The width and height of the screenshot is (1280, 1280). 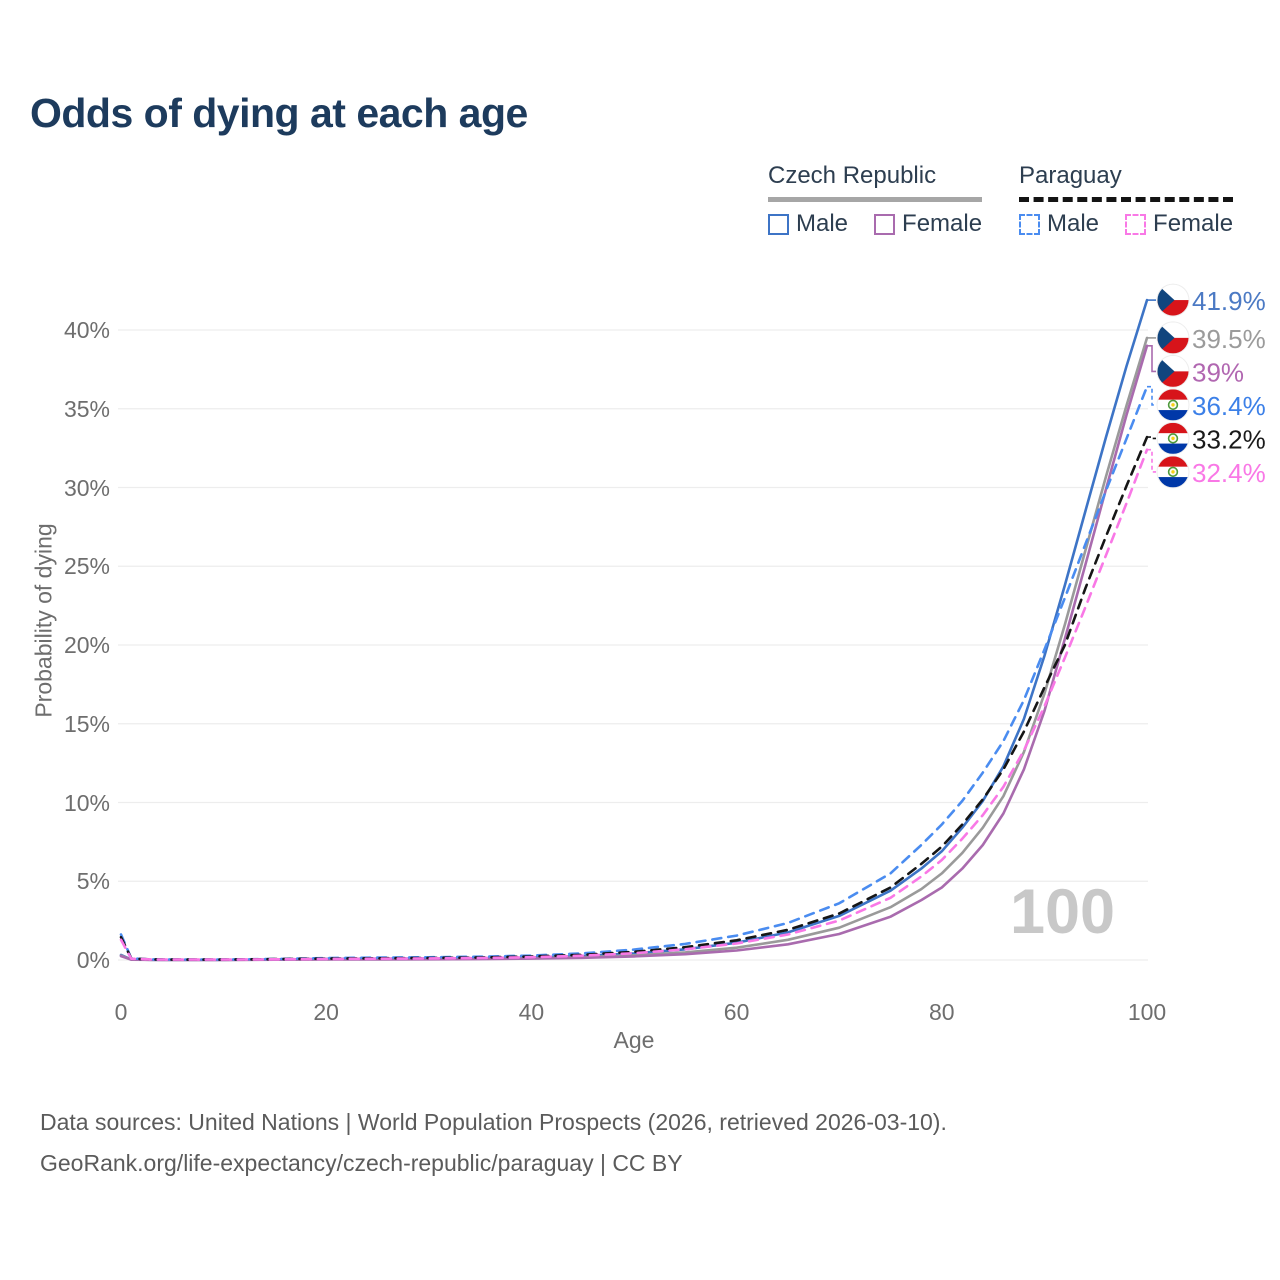 I want to click on legend-label-czech-male: Male, so click(x=822, y=223).